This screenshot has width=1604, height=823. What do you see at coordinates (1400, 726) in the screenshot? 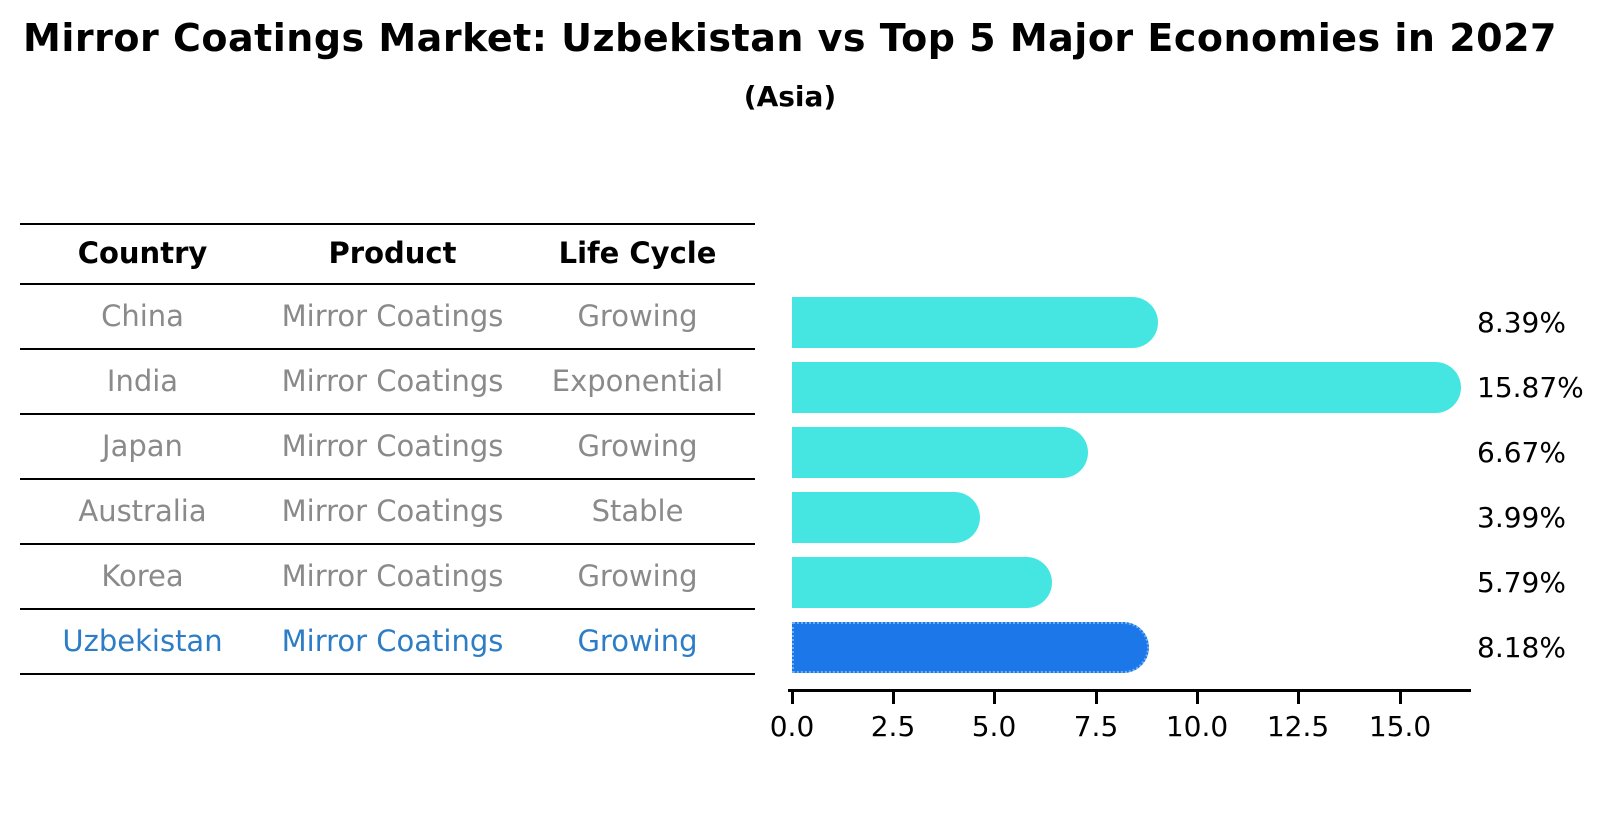
I see `x-axis-tick-label: 15.0` at bounding box center [1400, 726].